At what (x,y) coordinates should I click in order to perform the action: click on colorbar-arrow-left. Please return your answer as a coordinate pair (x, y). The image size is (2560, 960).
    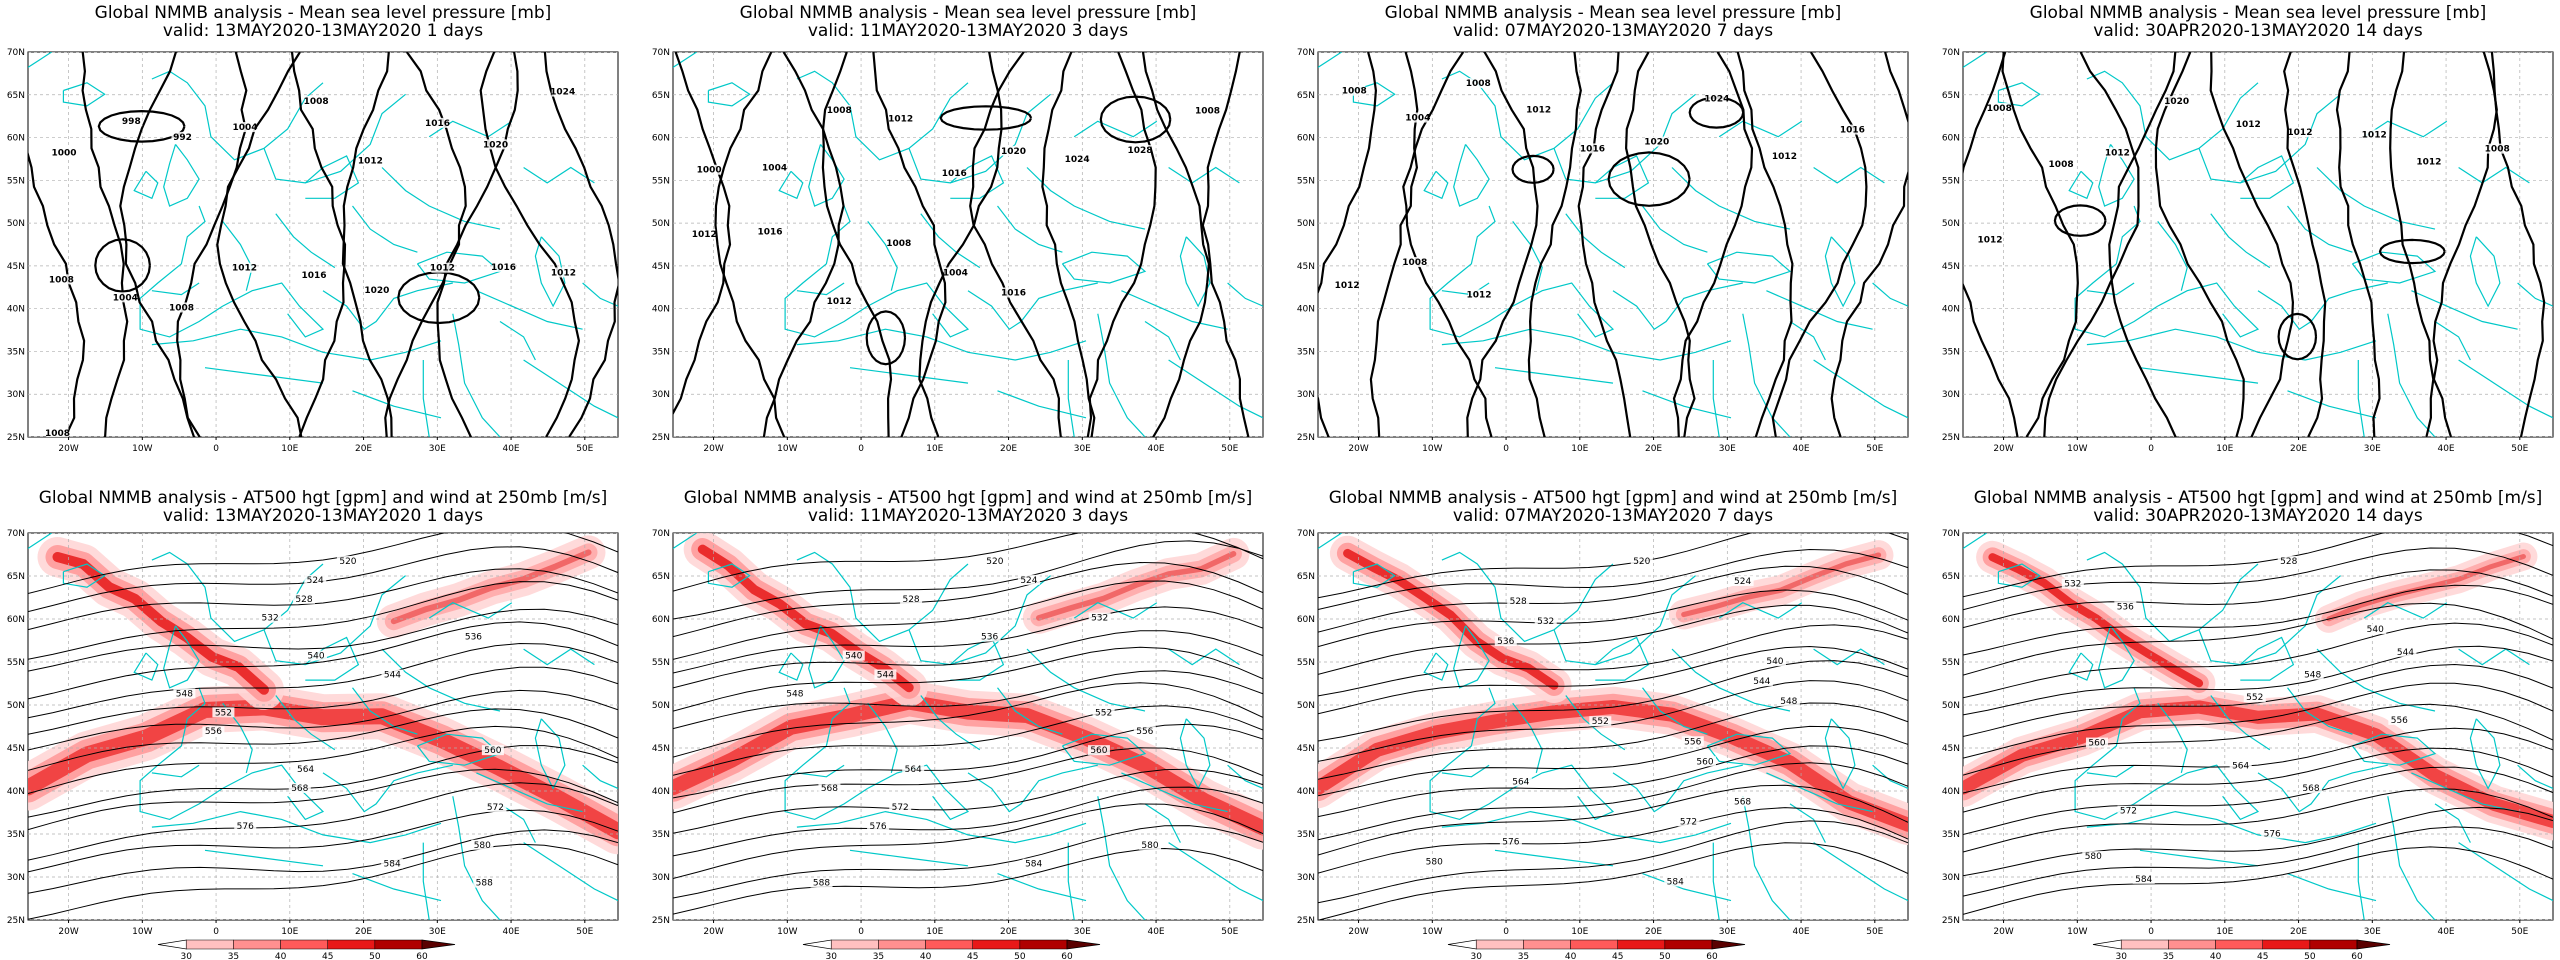
    Looking at the image, I should click on (817, 944).